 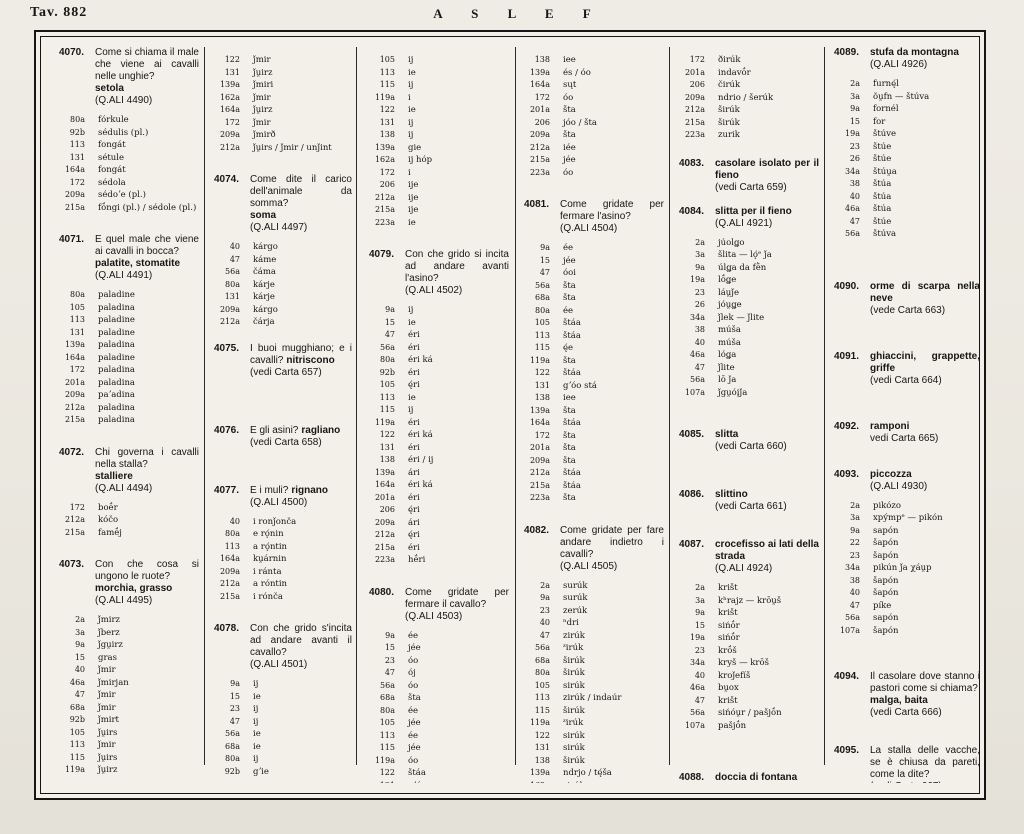 What do you see at coordinates (439, 373) in the screenshot?
I see `entry-row: 92b éri` at bounding box center [439, 373].